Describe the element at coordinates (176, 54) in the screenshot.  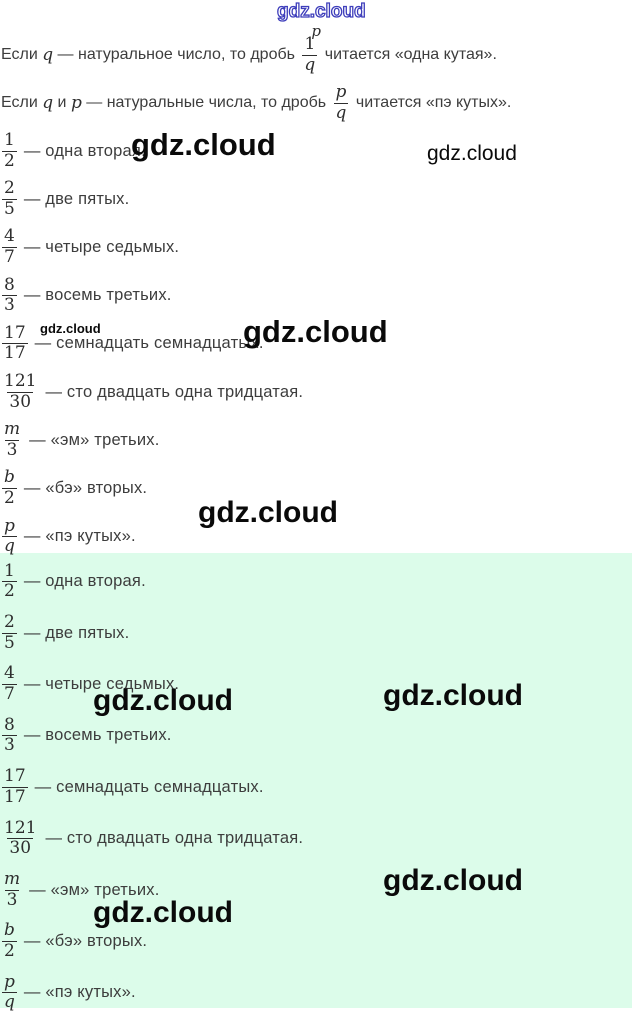
I see `intro1-text: — натуральное число, то дробь` at that location.